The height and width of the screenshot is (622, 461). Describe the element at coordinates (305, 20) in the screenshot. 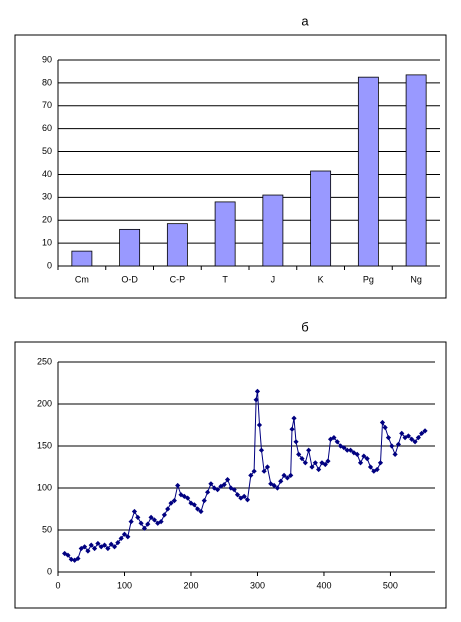

I see `chart-title: а` at that location.